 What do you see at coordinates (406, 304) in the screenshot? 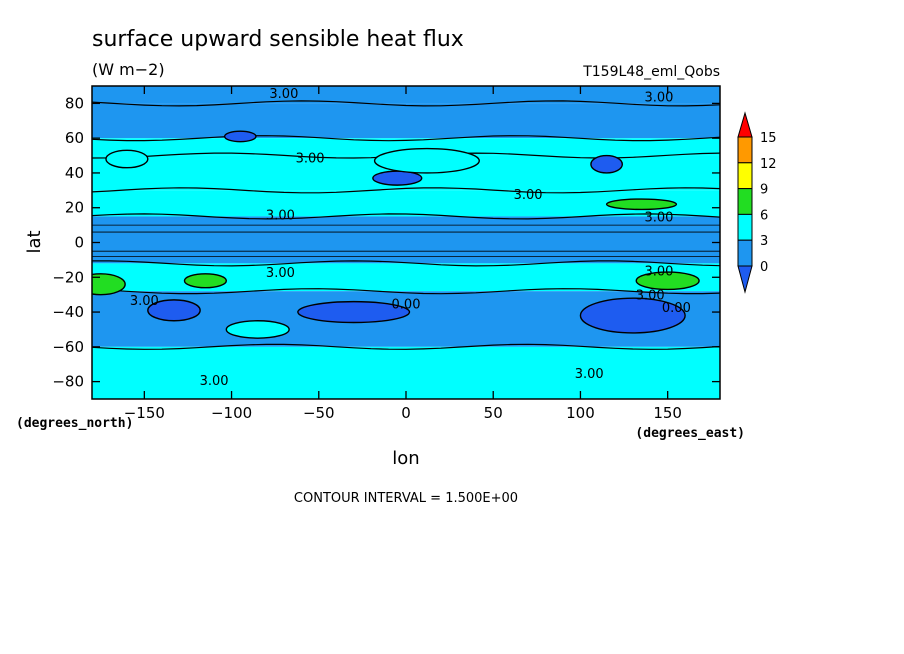
I see `contour-label-10: 0.00` at bounding box center [406, 304].